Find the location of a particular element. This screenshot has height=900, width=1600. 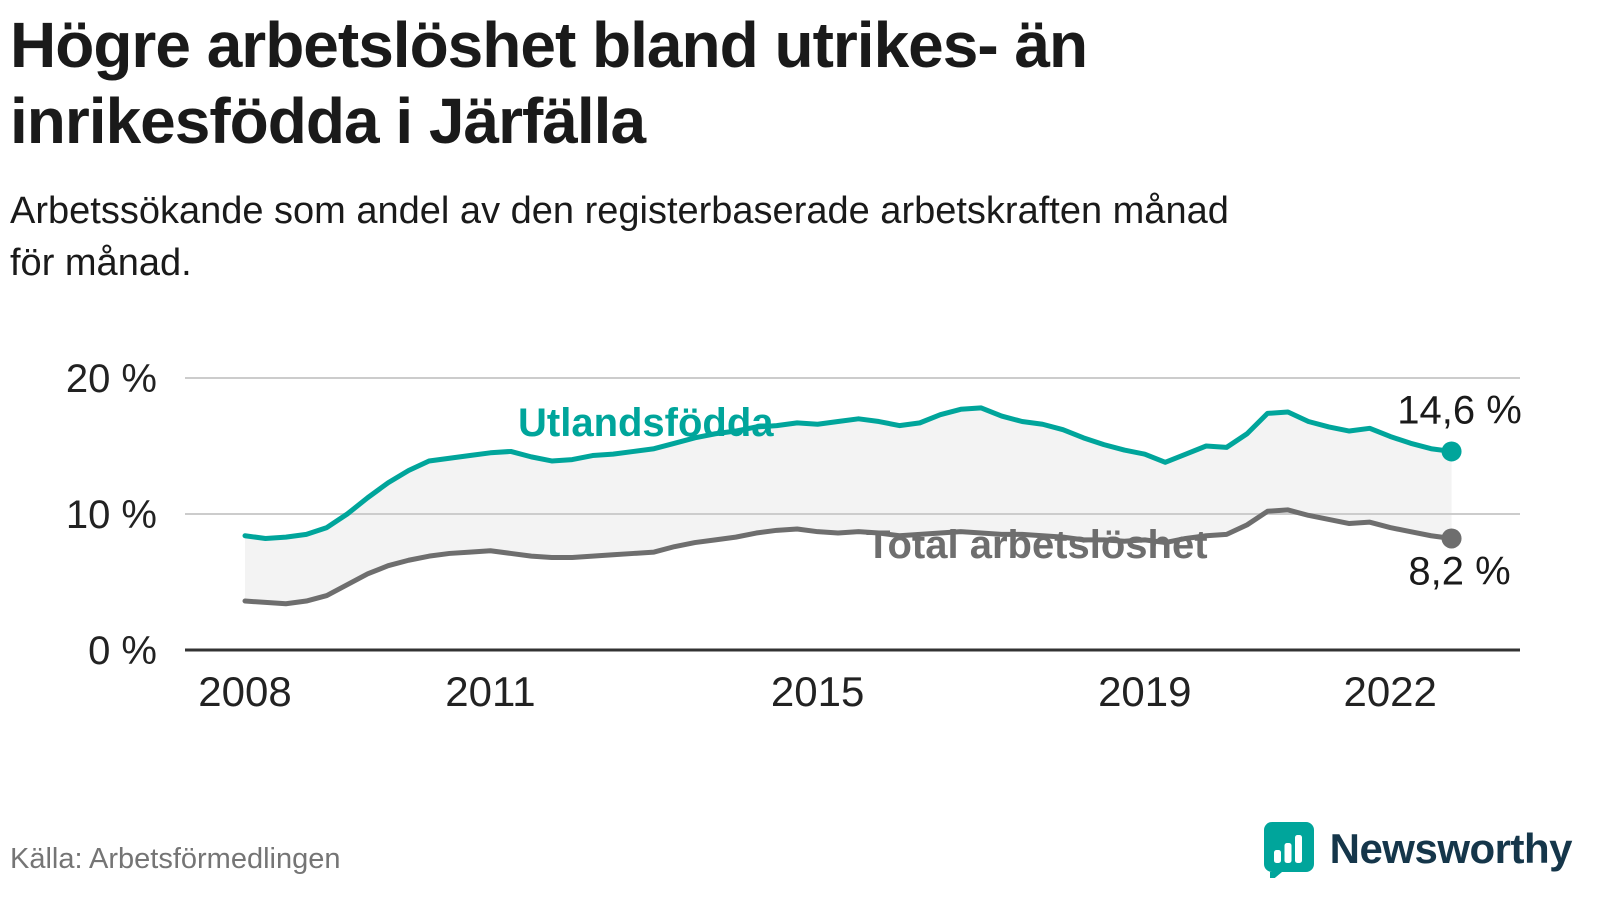

x-tick-label-2022: 2022 is located at coordinates (1389, 691).